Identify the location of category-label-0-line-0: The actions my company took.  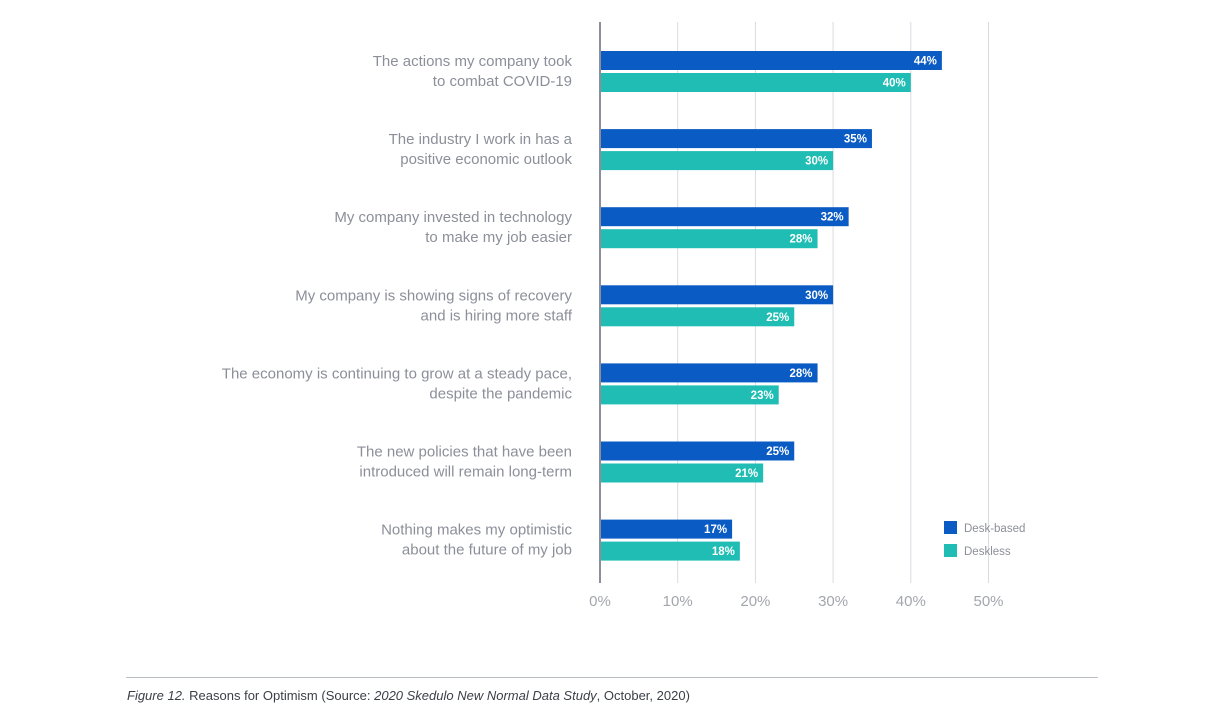
(473, 61).